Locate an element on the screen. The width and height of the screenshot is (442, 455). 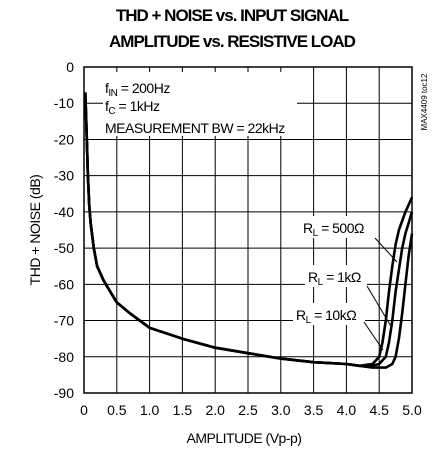
figure-code: MAX4409 toc12 is located at coordinates (424, 101).